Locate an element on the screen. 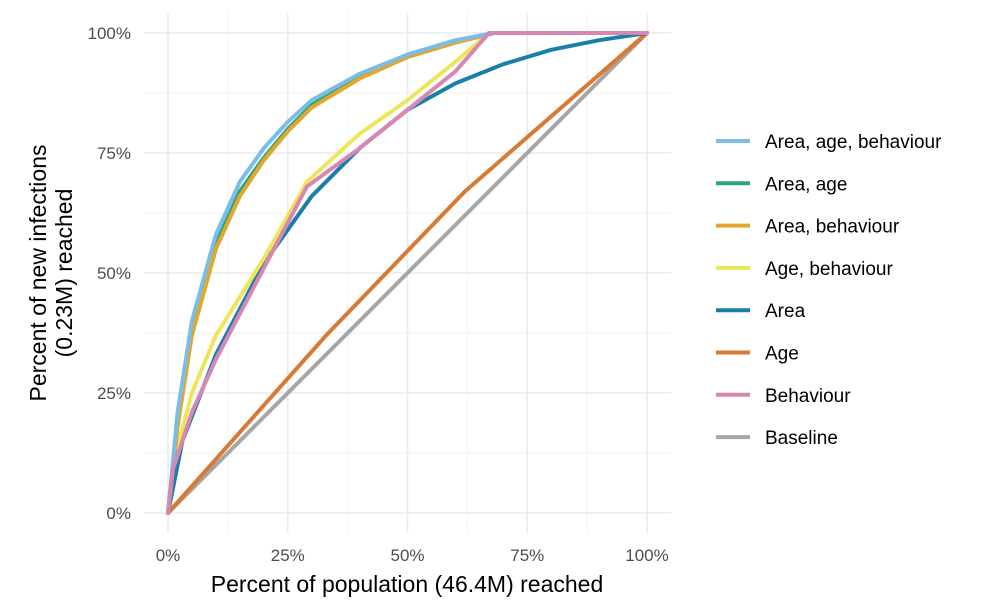 This screenshot has width=984, height=601. x-tick-label: 100% is located at coordinates (646, 555).